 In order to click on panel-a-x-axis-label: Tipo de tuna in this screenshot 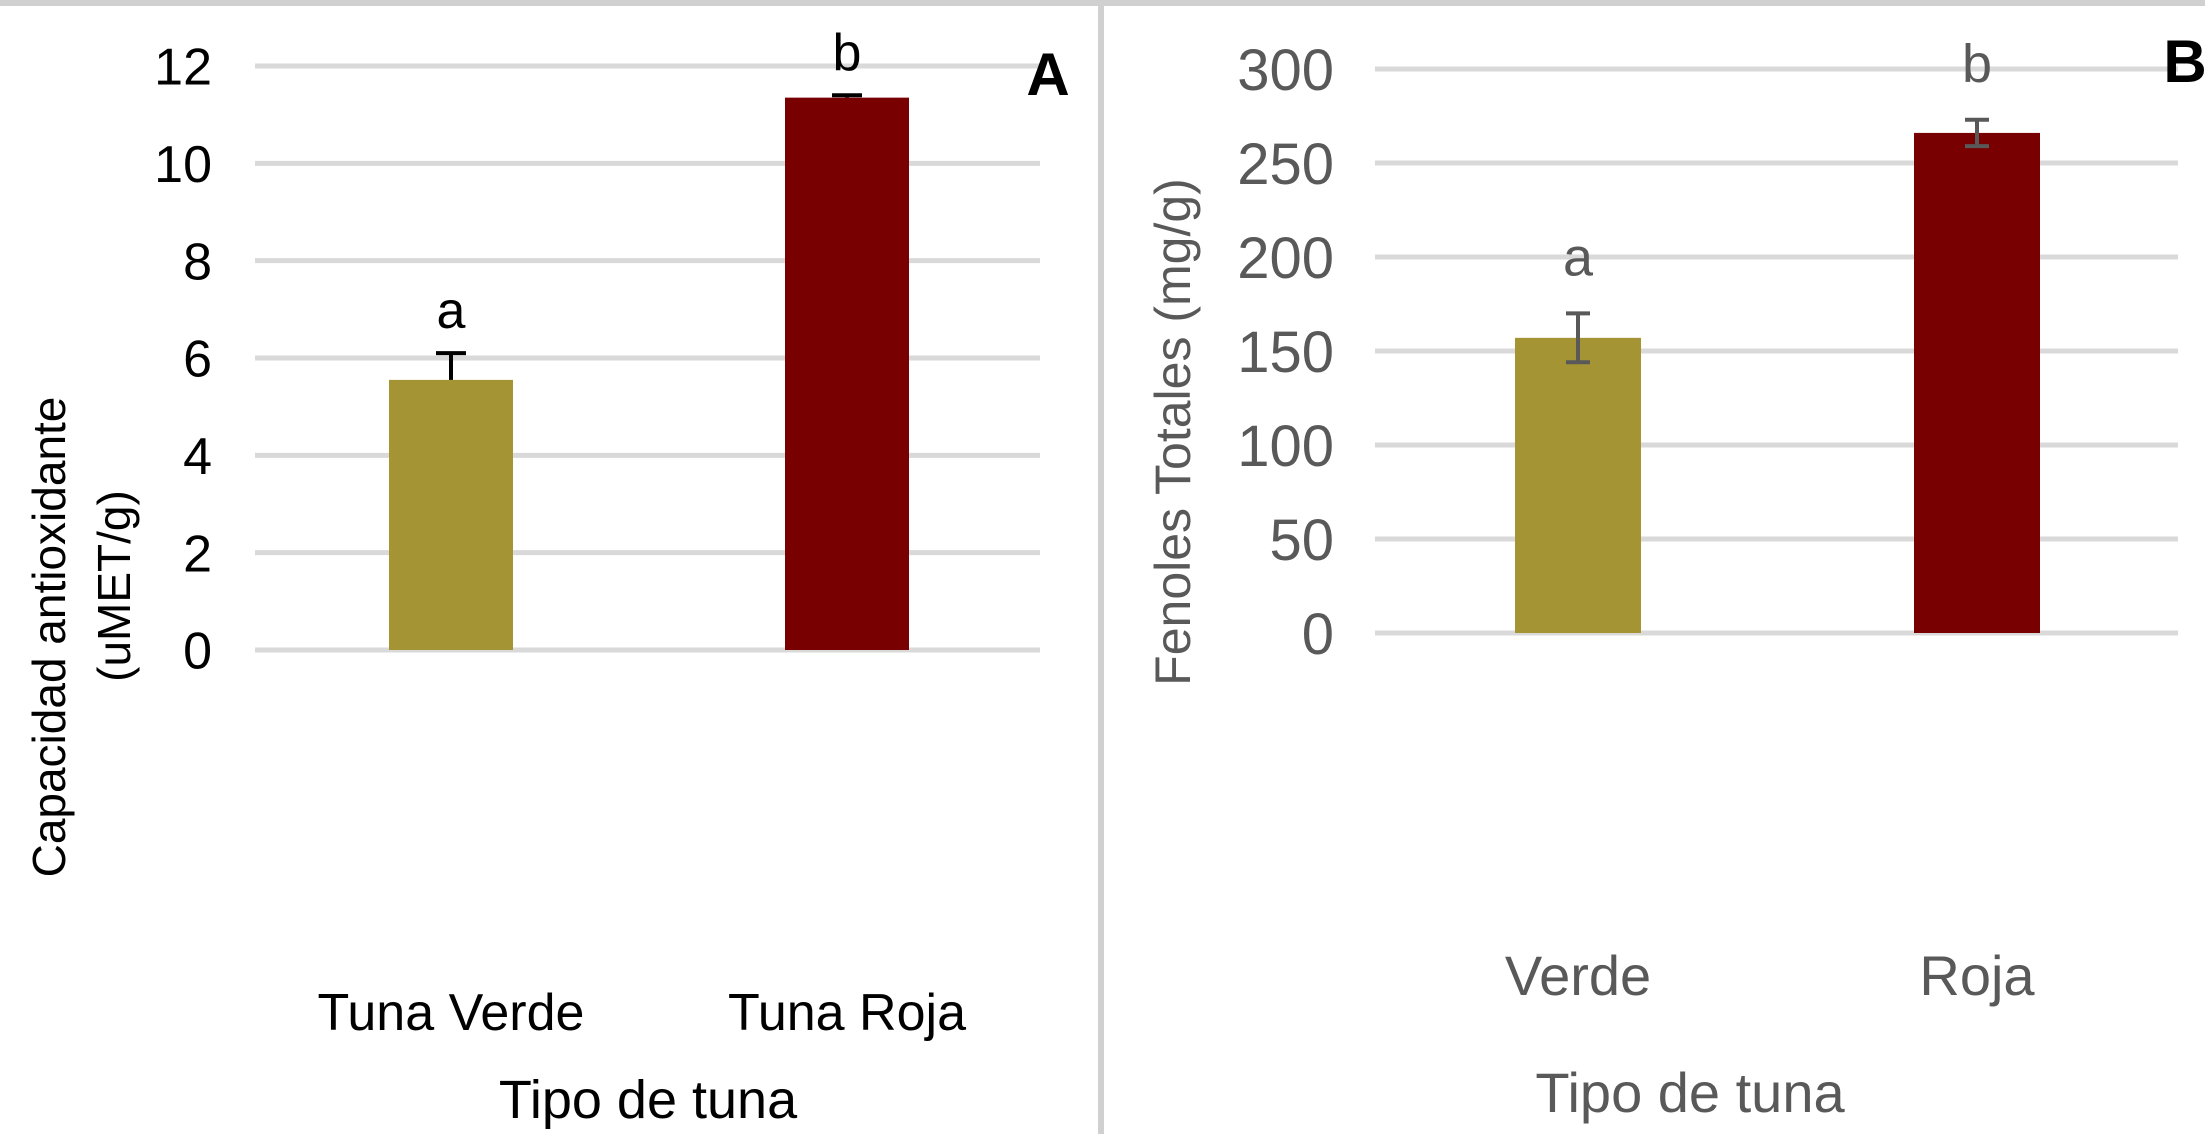, I will do `click(648, 1100)`.